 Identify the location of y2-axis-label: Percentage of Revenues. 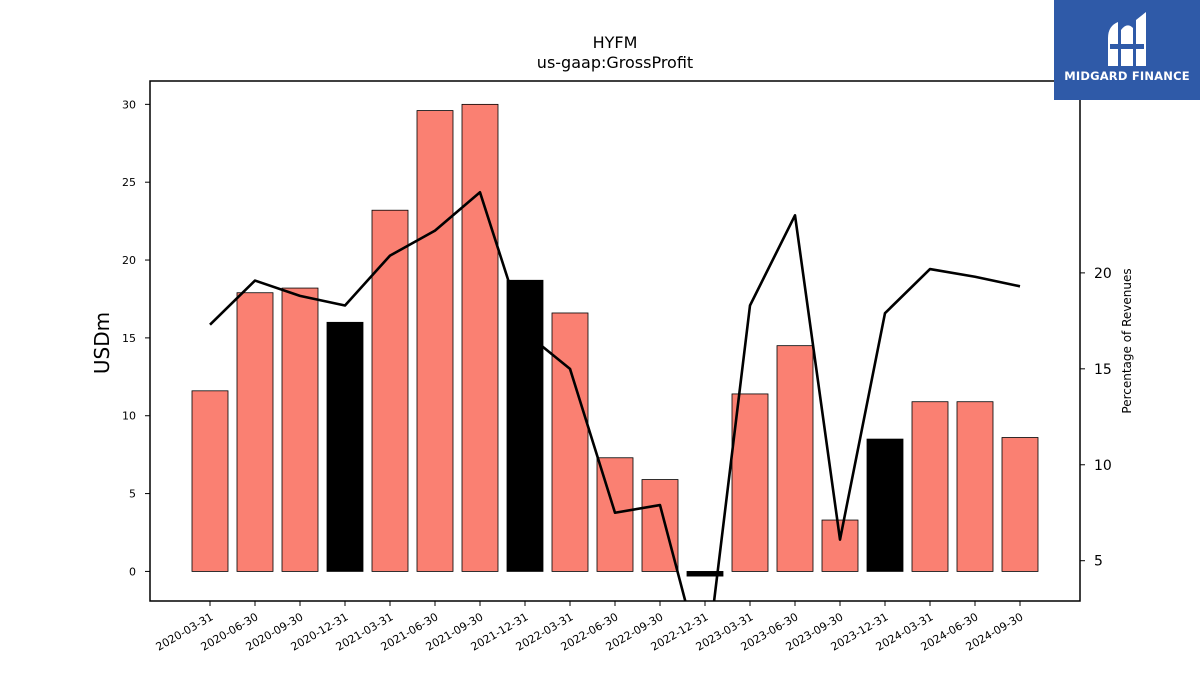
(1127, 340).